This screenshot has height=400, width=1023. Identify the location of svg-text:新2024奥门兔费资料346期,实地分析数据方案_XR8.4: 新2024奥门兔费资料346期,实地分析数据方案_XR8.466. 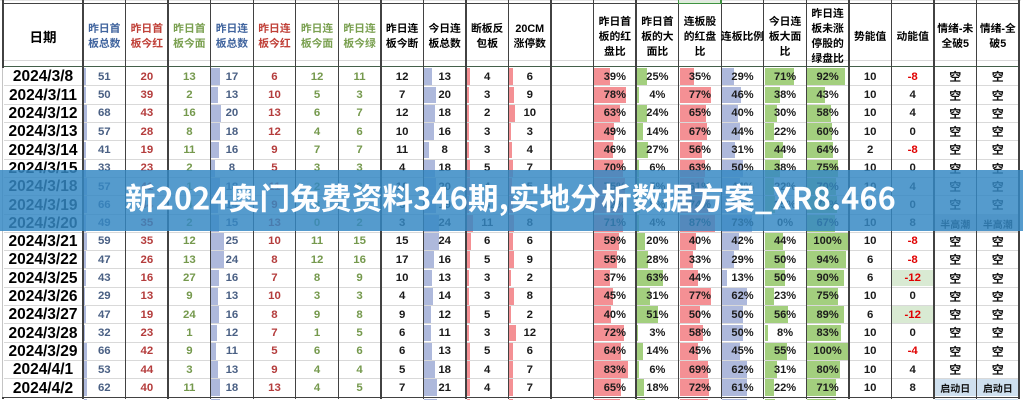
(510, 197).